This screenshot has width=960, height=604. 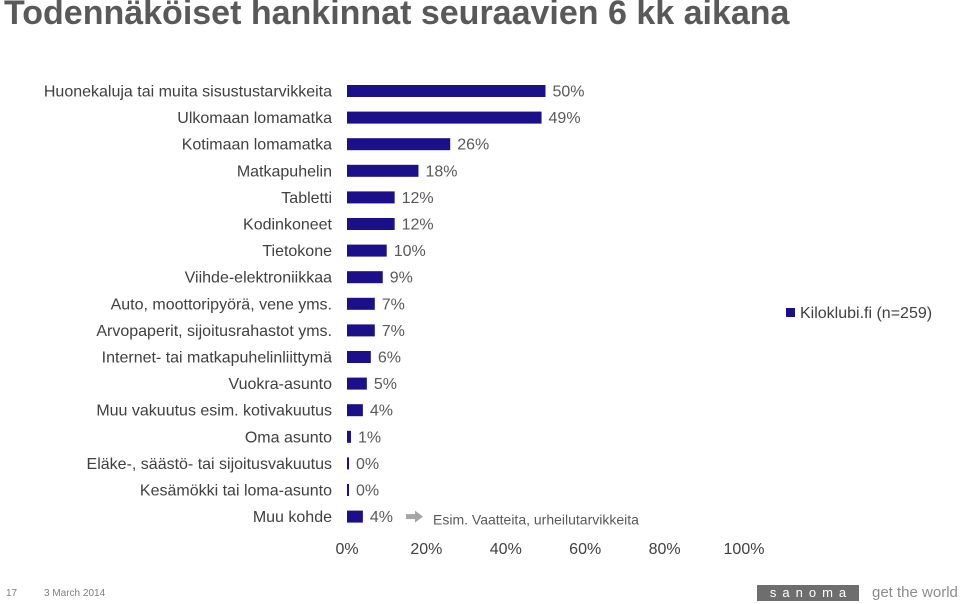 What do you see at coordinates (284, 171) in the screenshot?
I see `category-label: Matkapuhelin` at bounding box center [284, 171].